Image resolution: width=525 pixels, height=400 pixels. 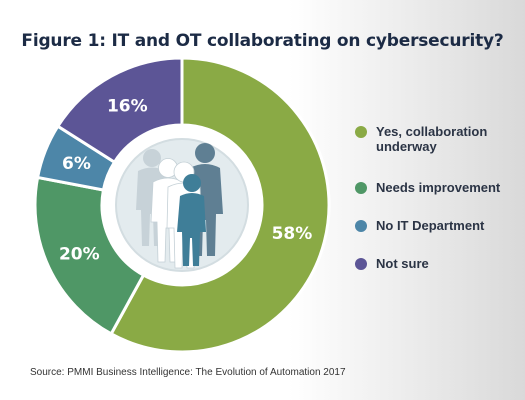 I want to click on people-group-icon, so click(x=182, y=205).